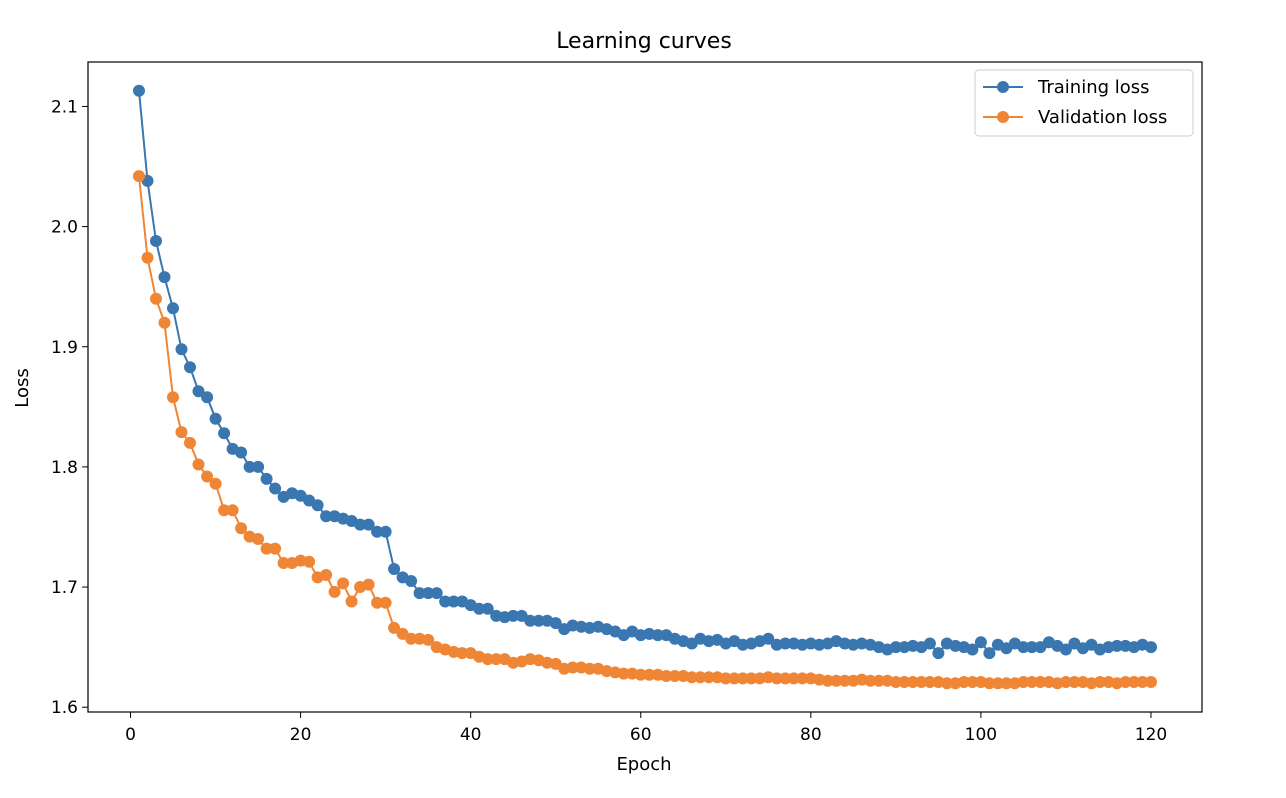  What do you see at coordinates (64, 708) in the screenshot?
I see `y-tick-label: 1.6` at bounding box center [64, 708].